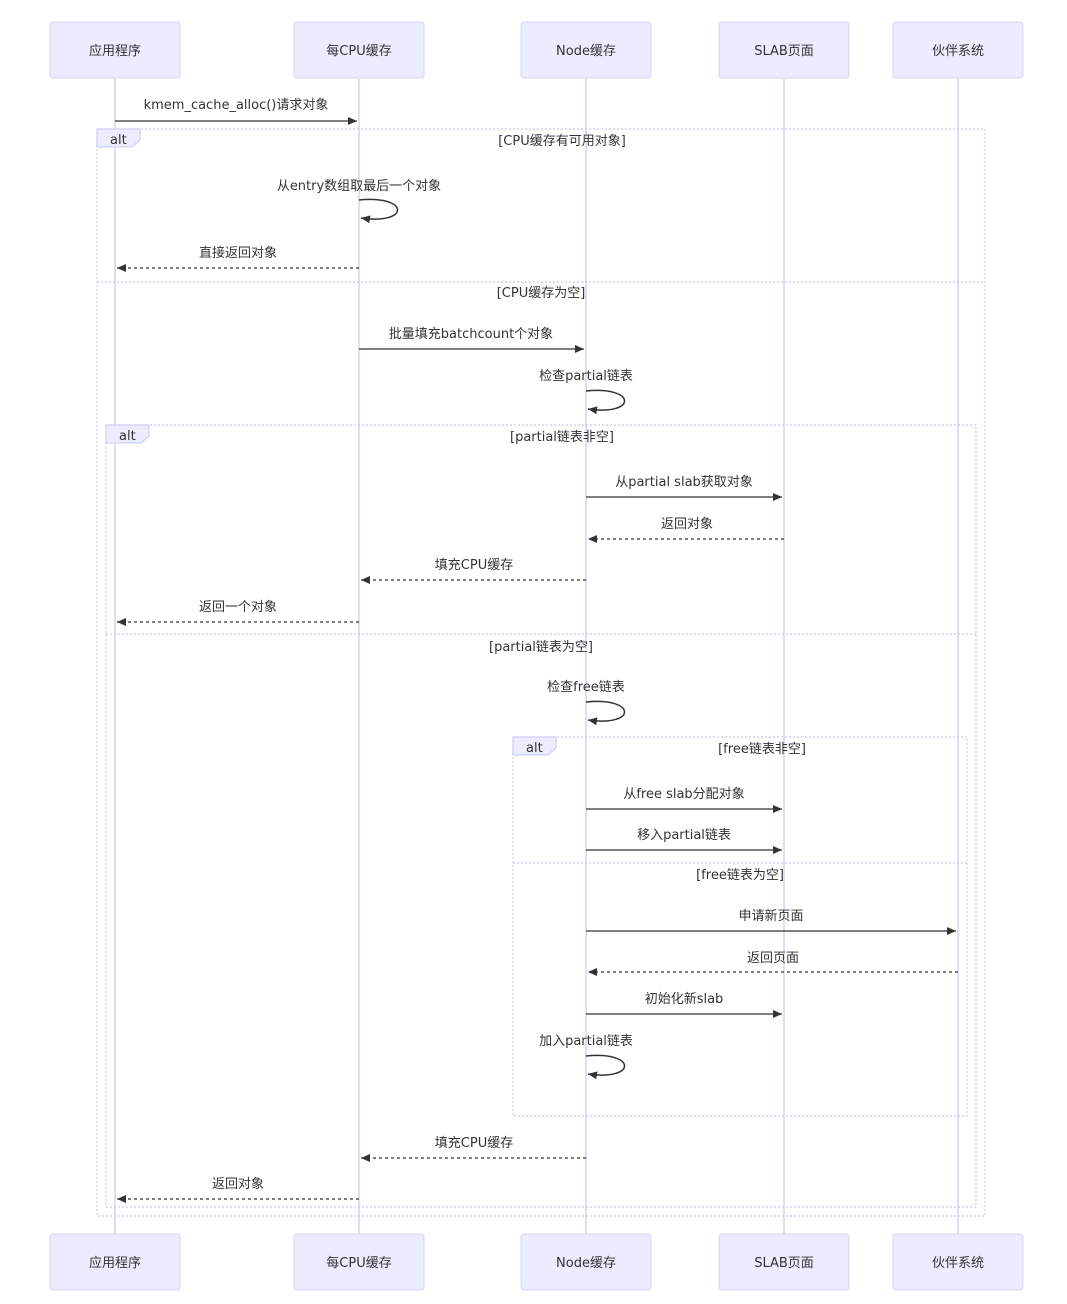 The image size is (1067, 1304). I want to click on actor-bottom-app: 应用程序, so click(115, 1262).